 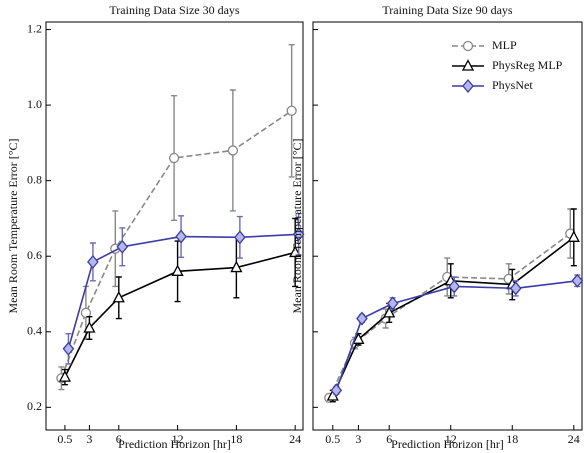 I want to click on y-tick-label: 0.6, so click(x=34, y=255).